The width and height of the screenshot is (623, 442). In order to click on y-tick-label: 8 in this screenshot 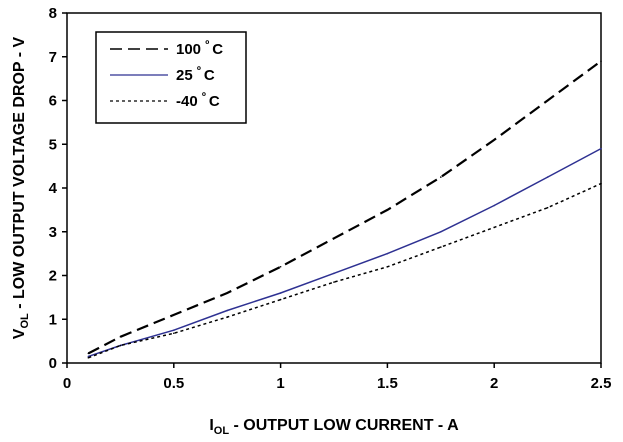, I will do `click(53, 13)`.